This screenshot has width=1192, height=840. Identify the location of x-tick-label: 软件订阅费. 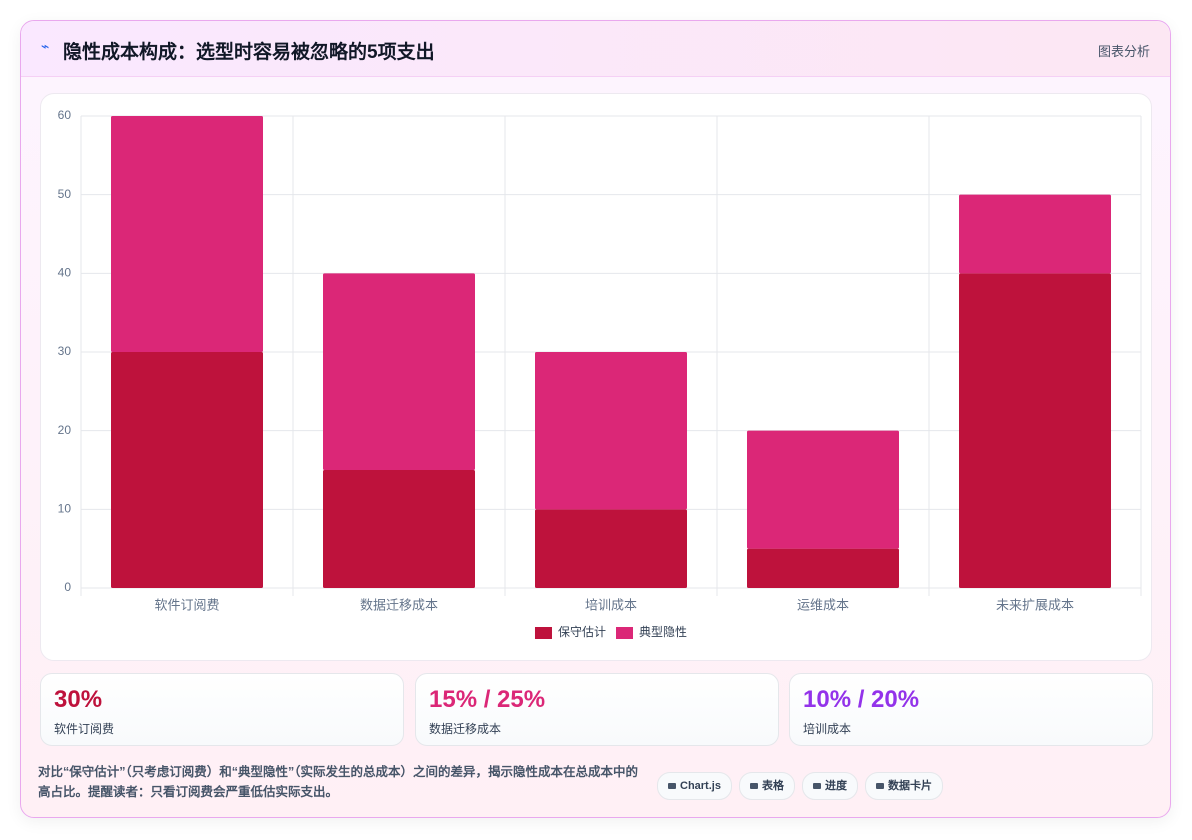
(186, 604).